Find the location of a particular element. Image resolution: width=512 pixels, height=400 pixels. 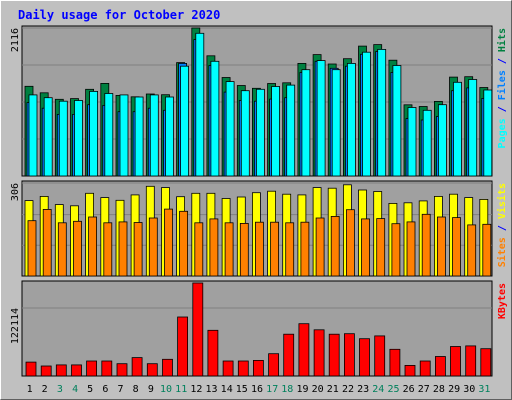

panel-legend: KBytes is located at coordinates (502, 301).